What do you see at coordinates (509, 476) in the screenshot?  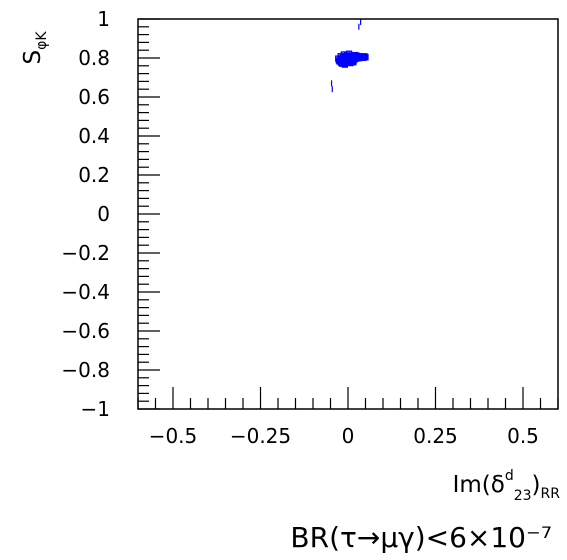 I see `x-axis-title-sup: d` at bounding box center [509, 476].